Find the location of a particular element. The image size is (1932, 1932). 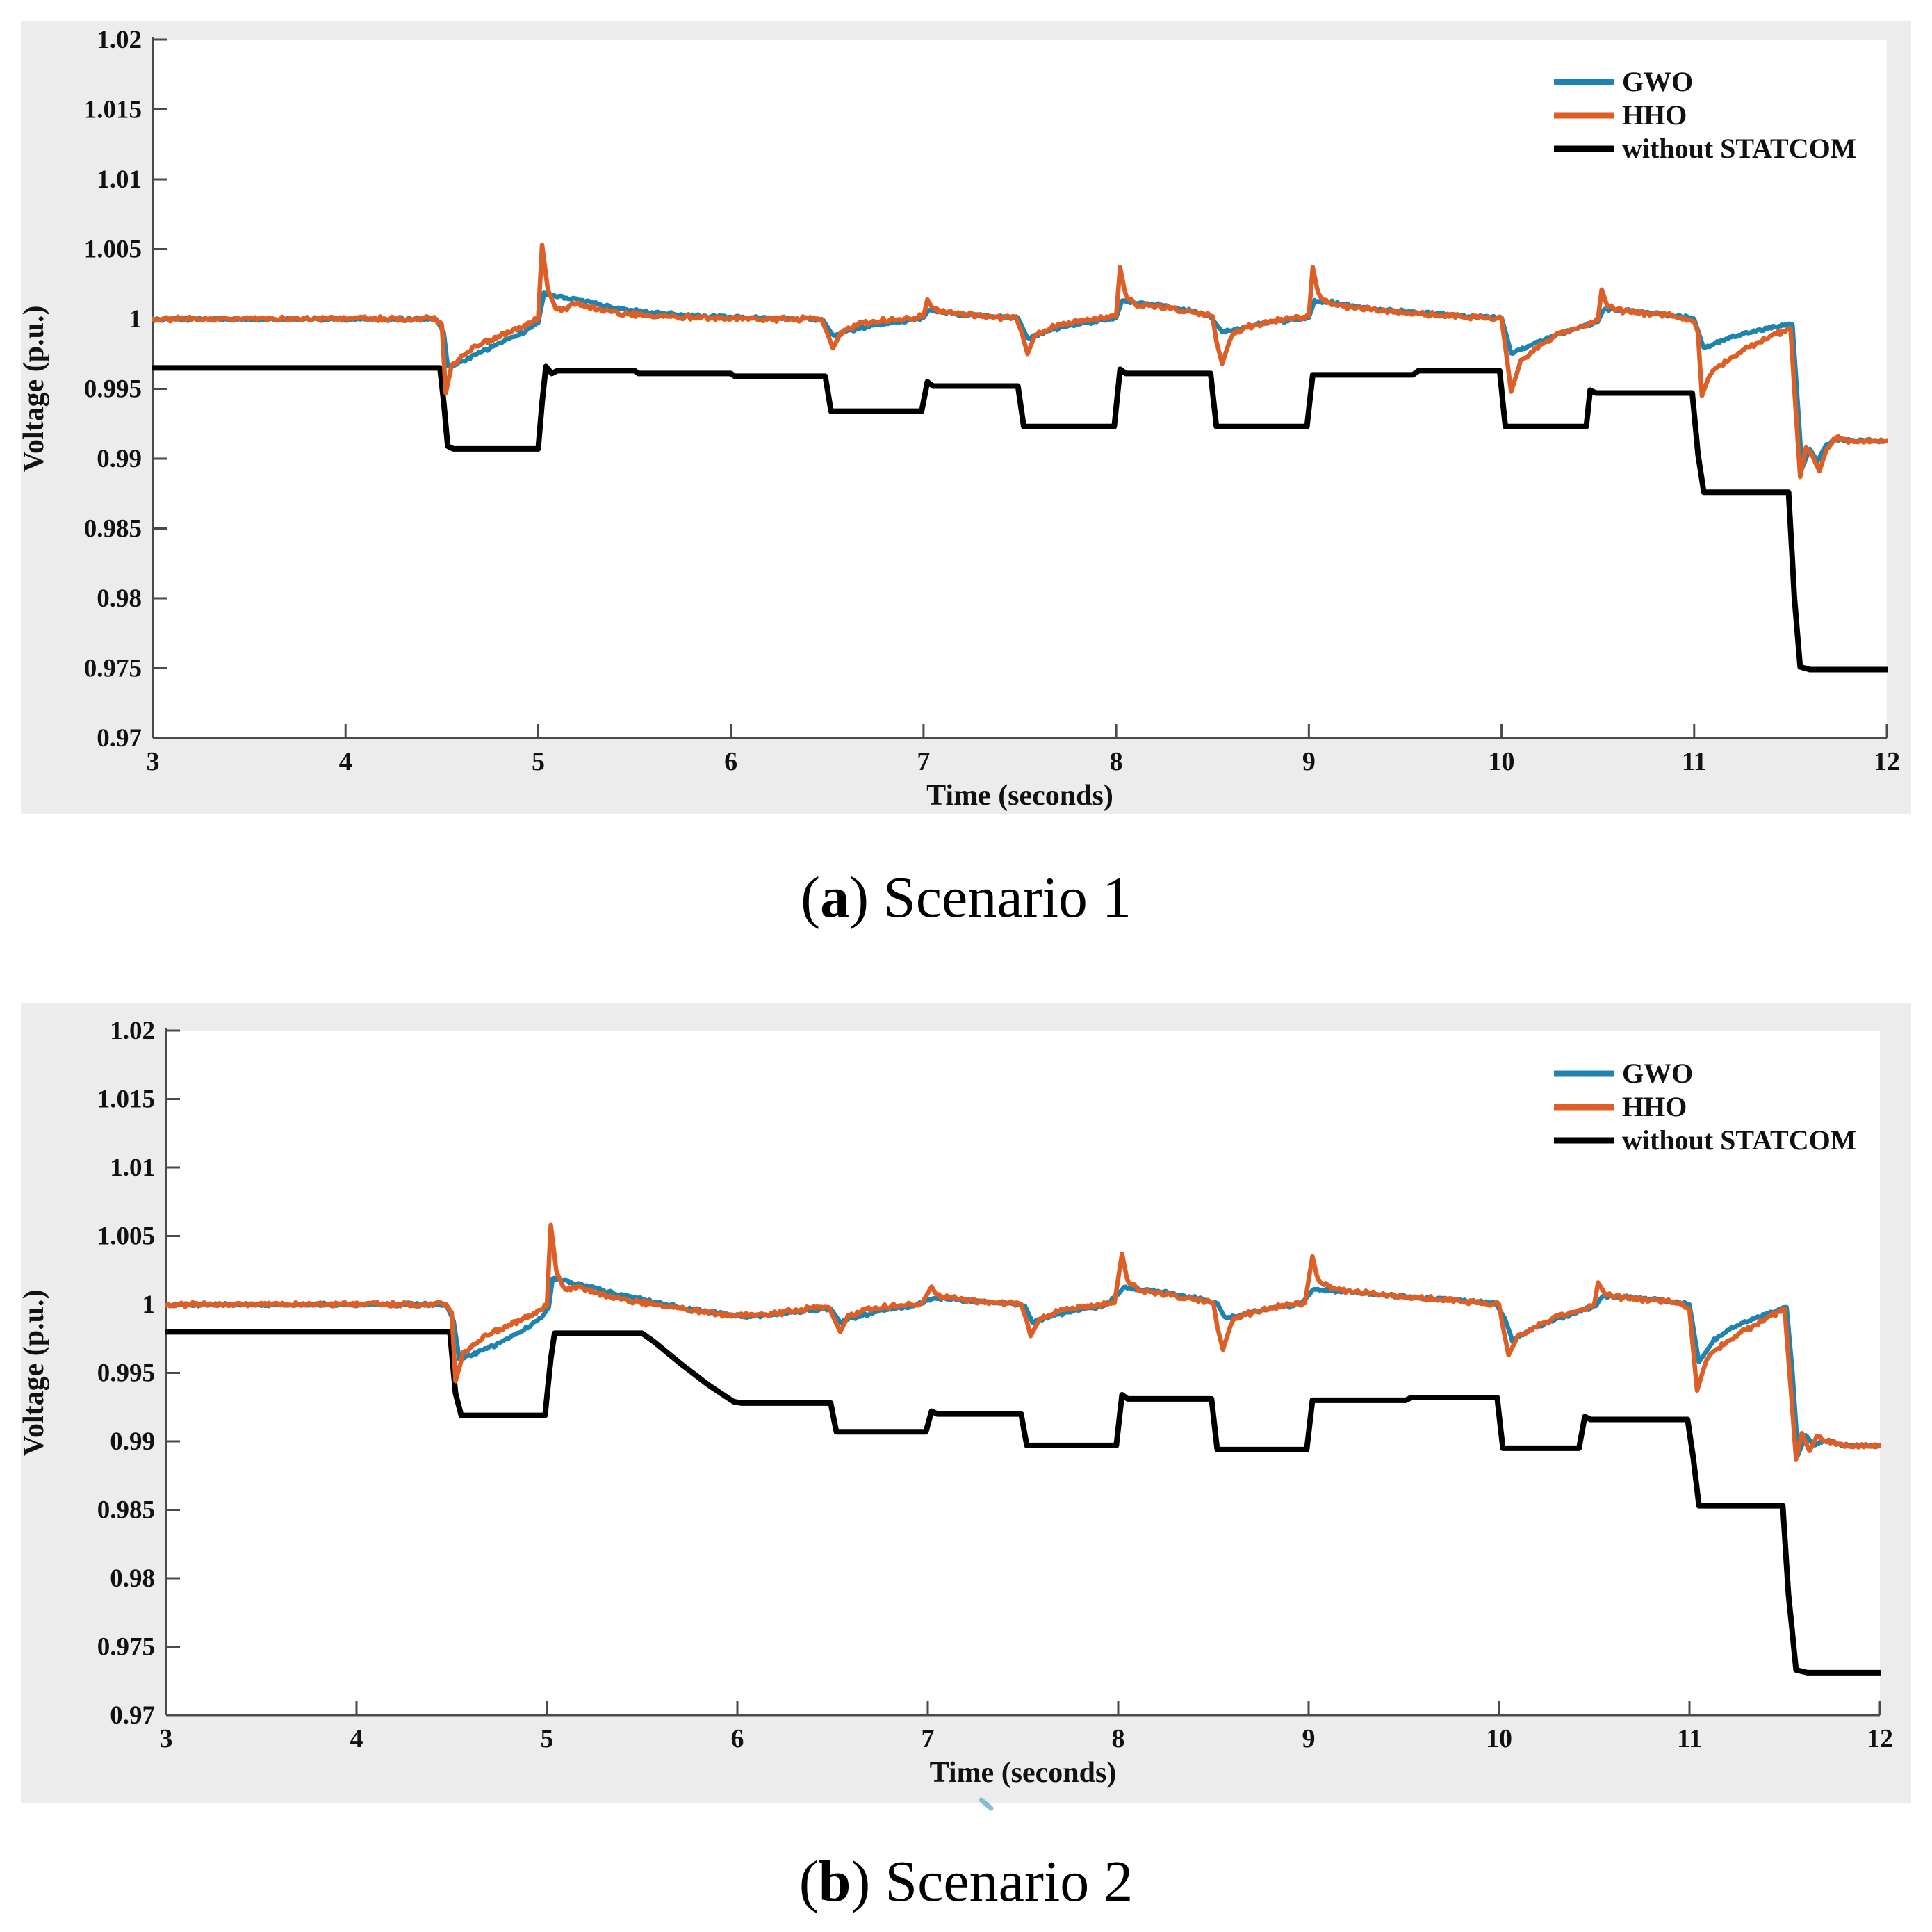

series-hho-b is located at coordinates (1023, 1342).